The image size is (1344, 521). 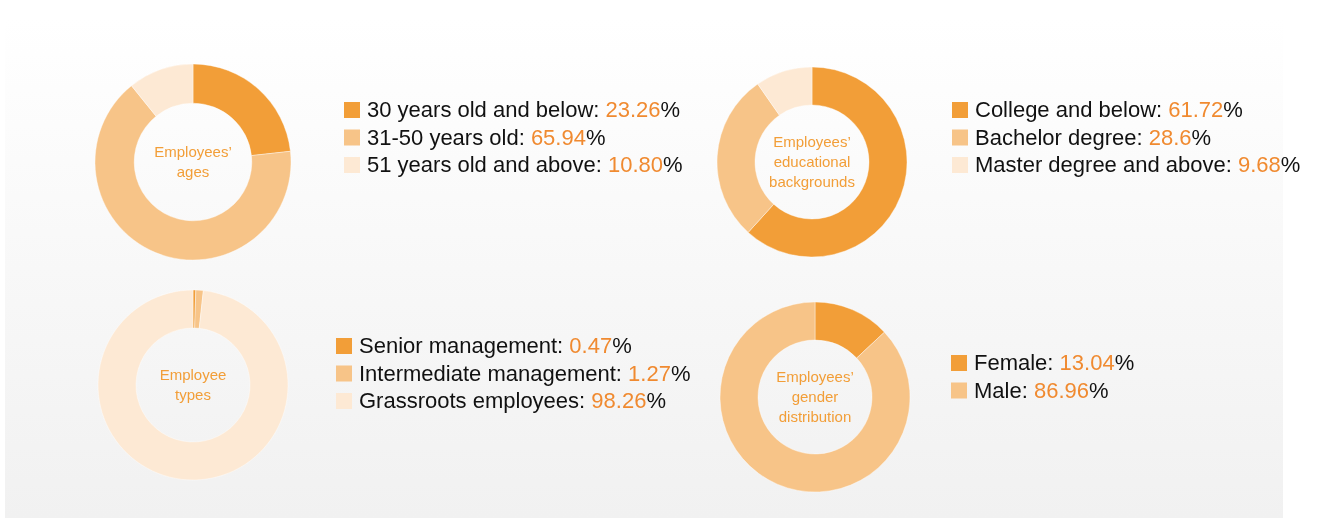 What do you see at coordinates (525, 373) in the screenshot?
I see `legend-label: Intermediate management: 1.27%` at bounding box center [525, 373].